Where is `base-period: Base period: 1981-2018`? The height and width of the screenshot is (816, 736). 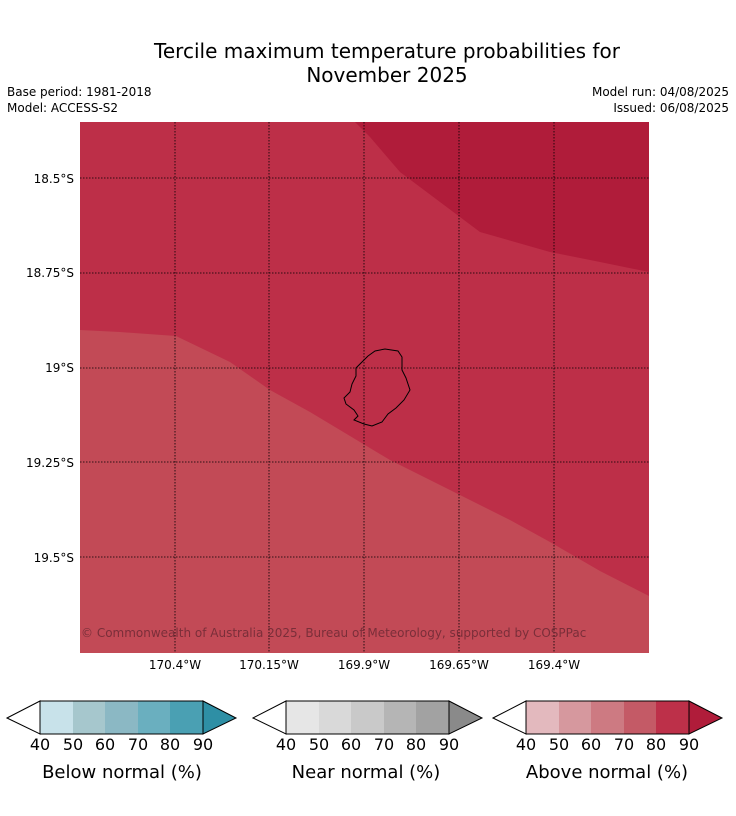 base-period: Base period: 1981-2018 is located at coordinates (79, 92).